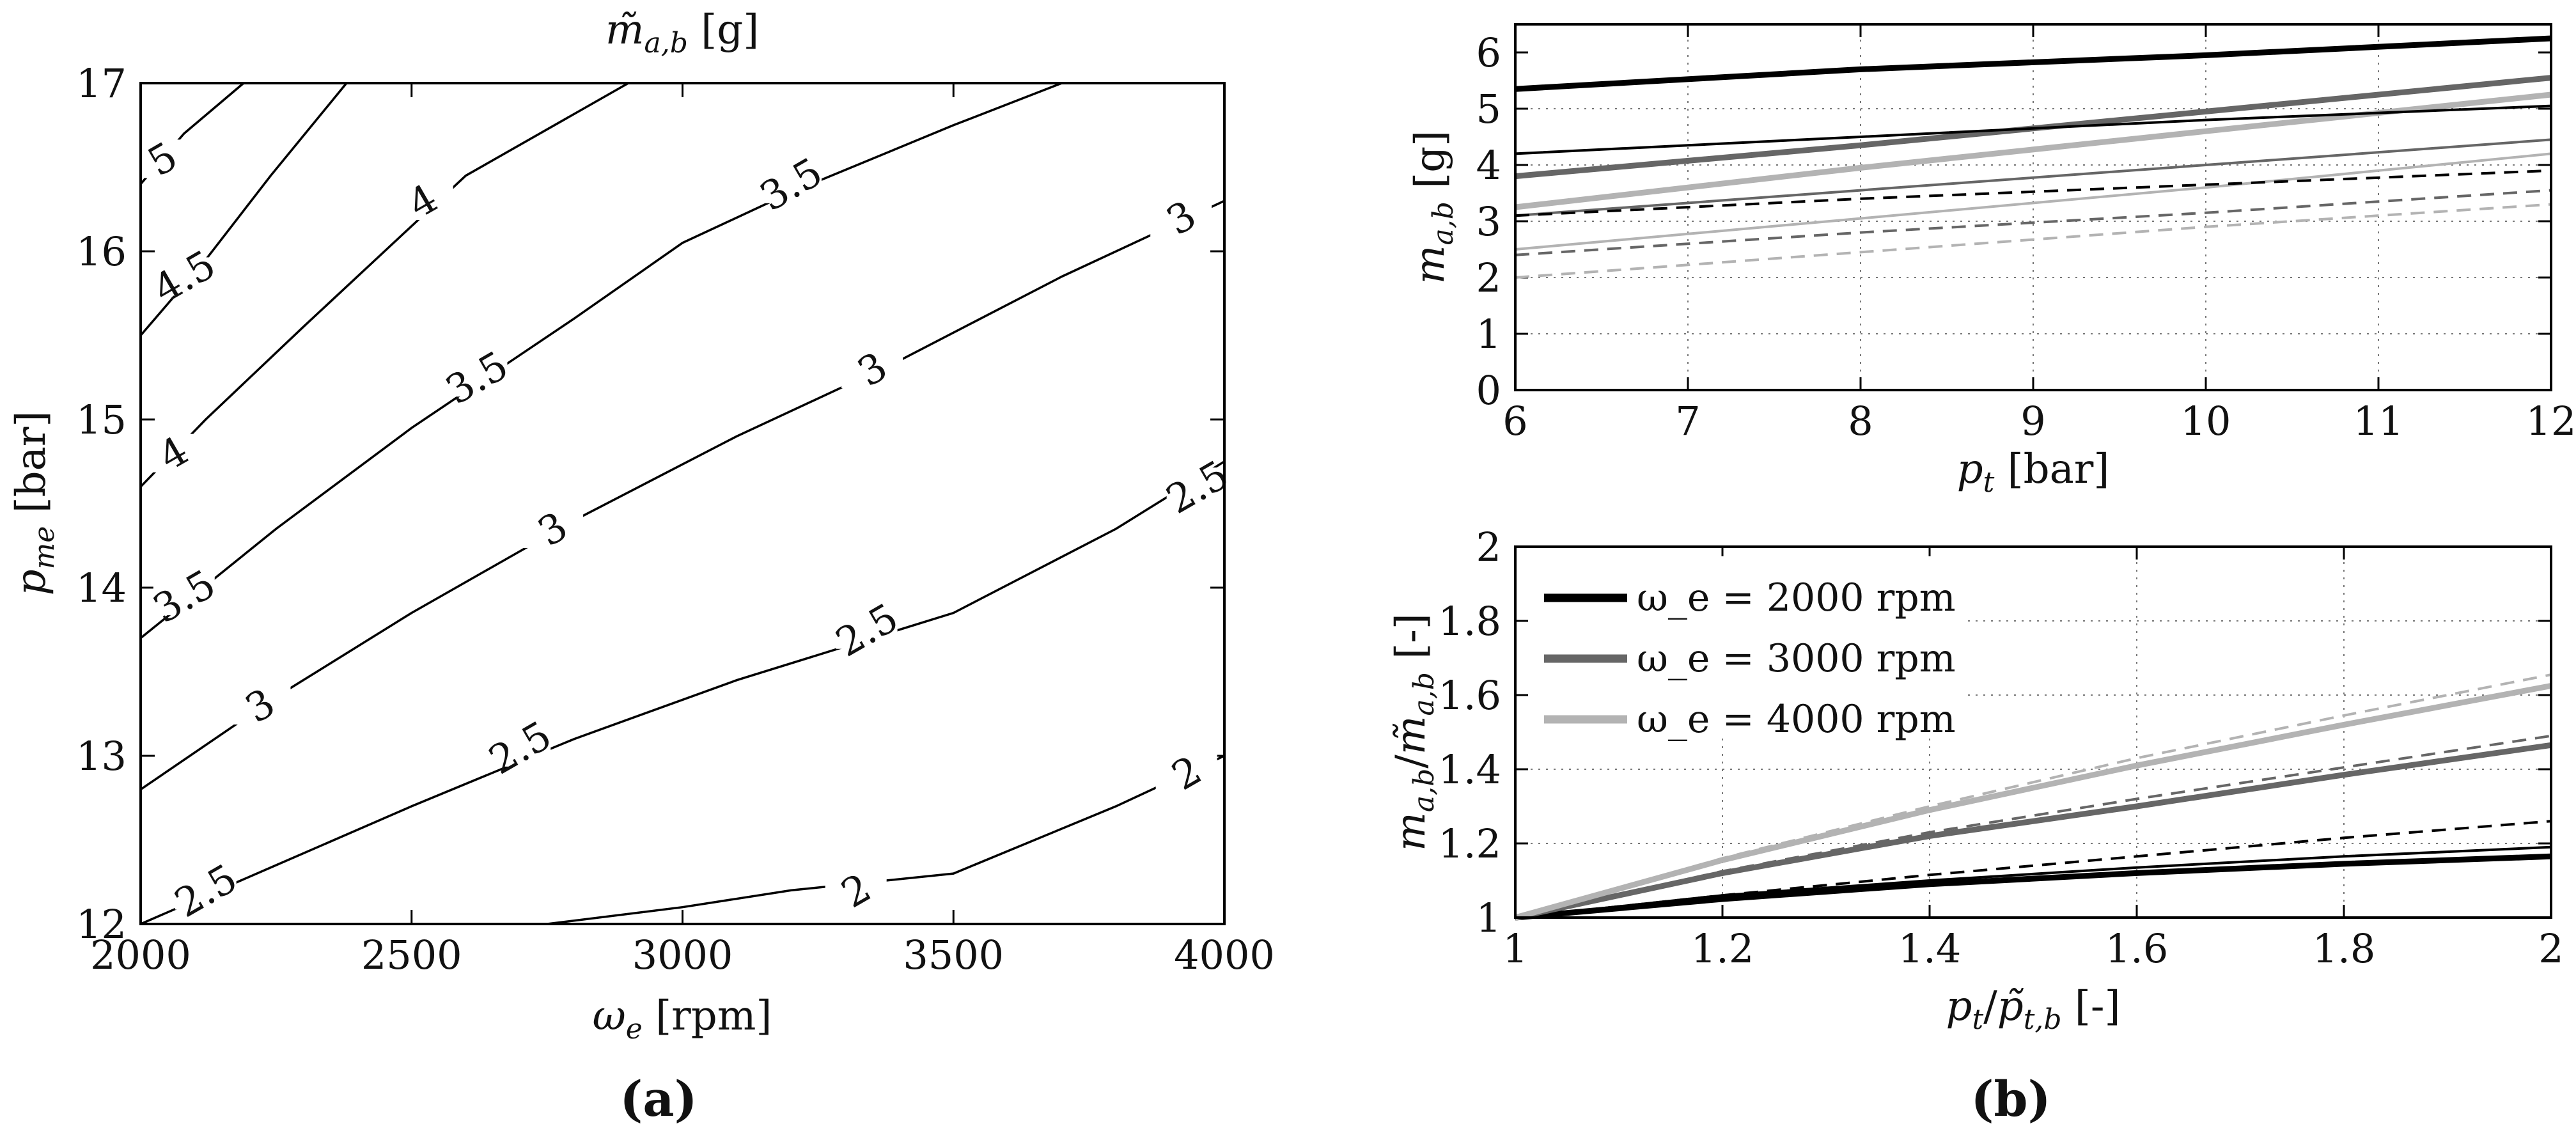 This screenshot has height=1135, width=2576. What do you see at coordinates (101, 756) in the screenshot?
I see `y-tick-label: 13` at bounding box center [101, 756].